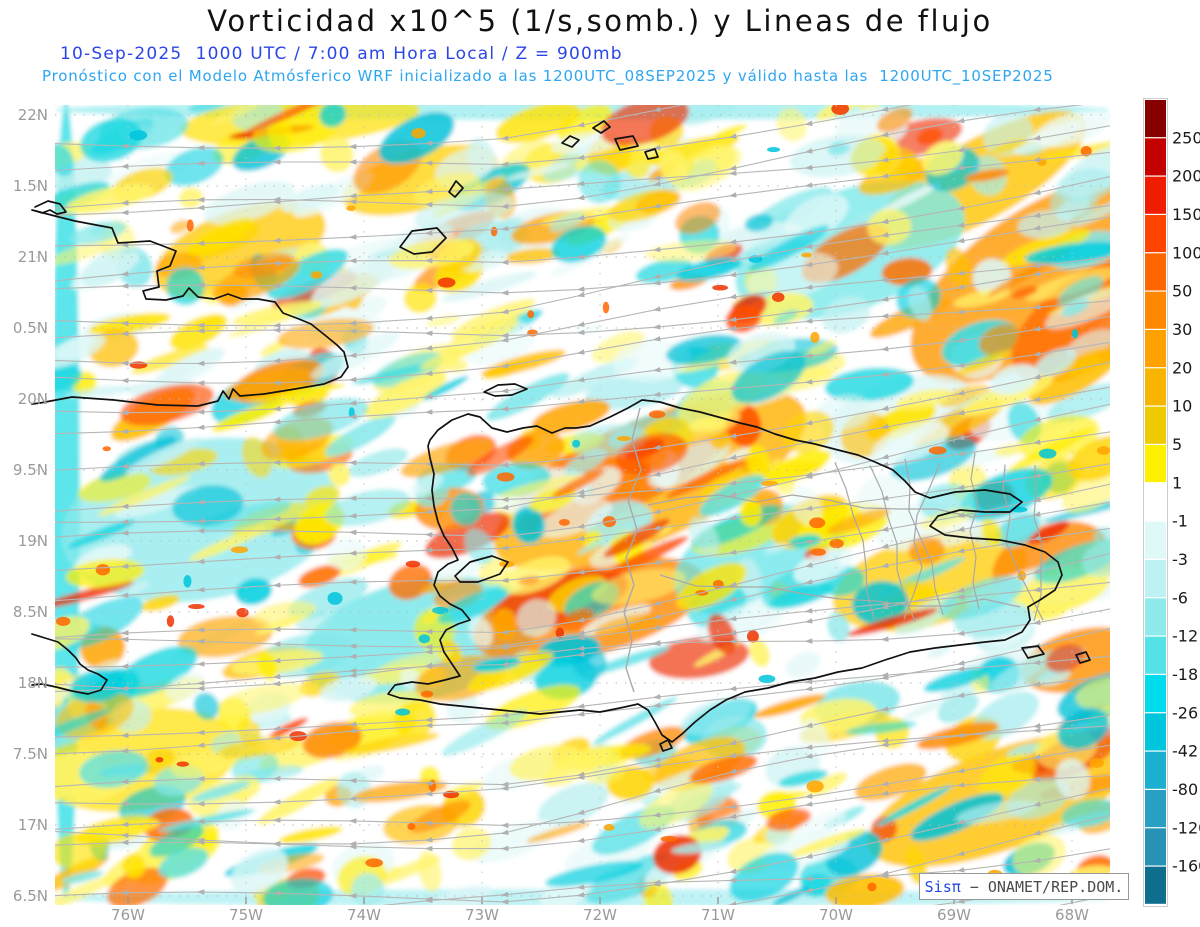 The height and width of the screenshot is (927, 1200). What do you see at coordinates (833, 550) in the screenshot?
I see `province-borders` at bounding box center [833, 550].